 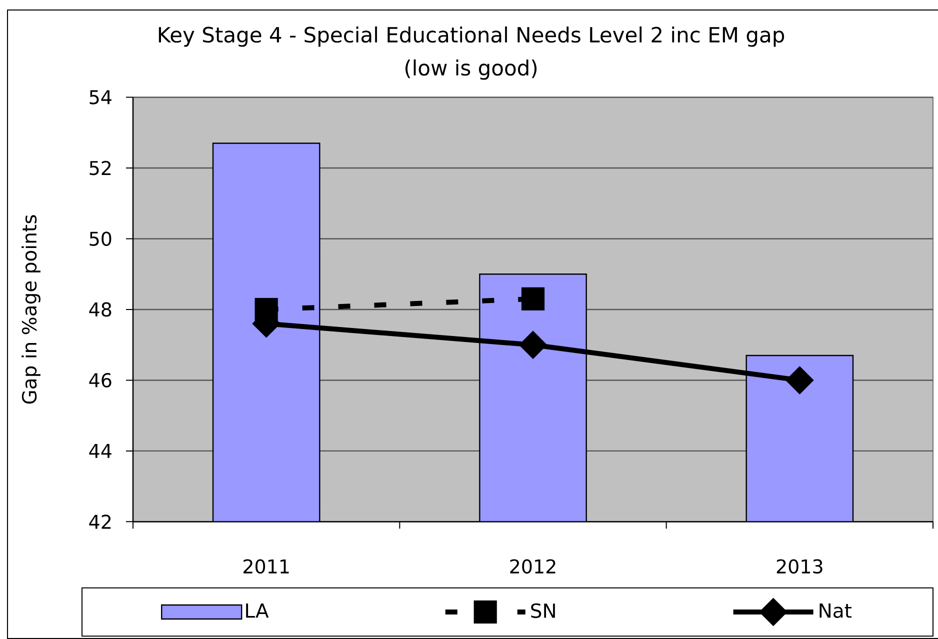 I want to click on y-tick-label: 50, so click(x=101, y=239).